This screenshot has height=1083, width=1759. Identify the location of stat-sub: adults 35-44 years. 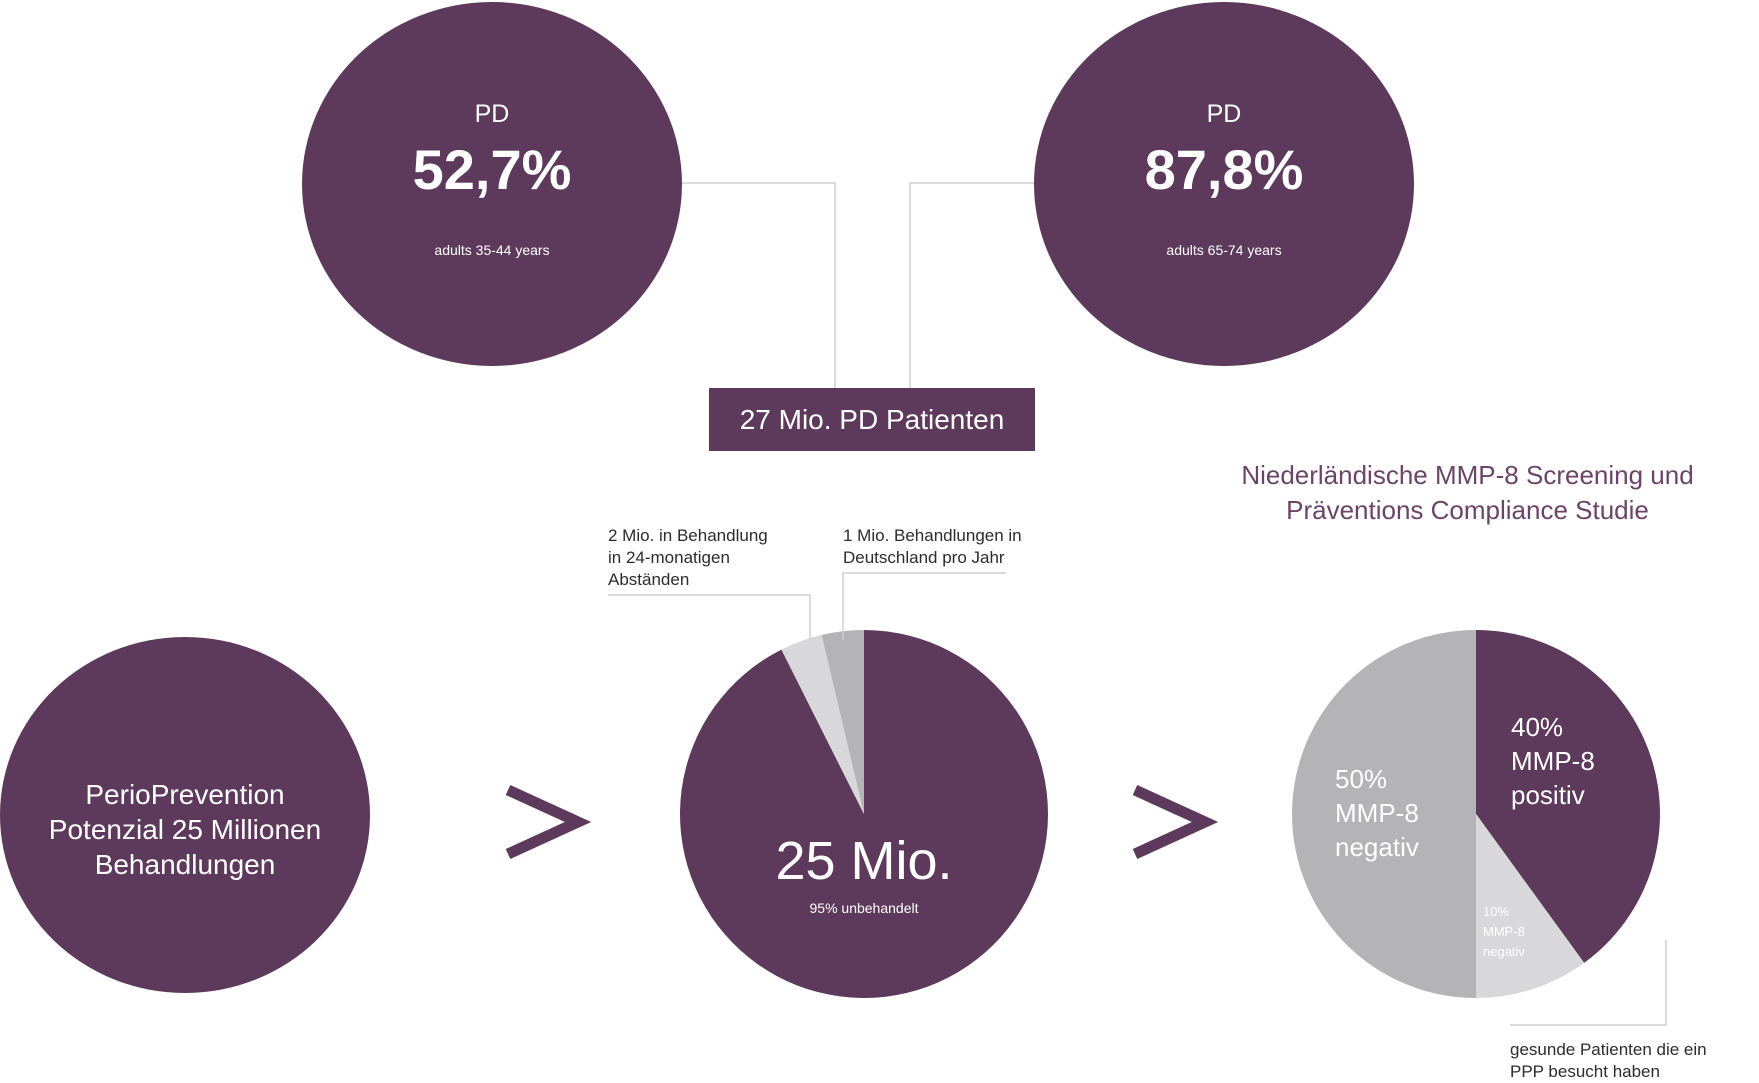
(492, 250).